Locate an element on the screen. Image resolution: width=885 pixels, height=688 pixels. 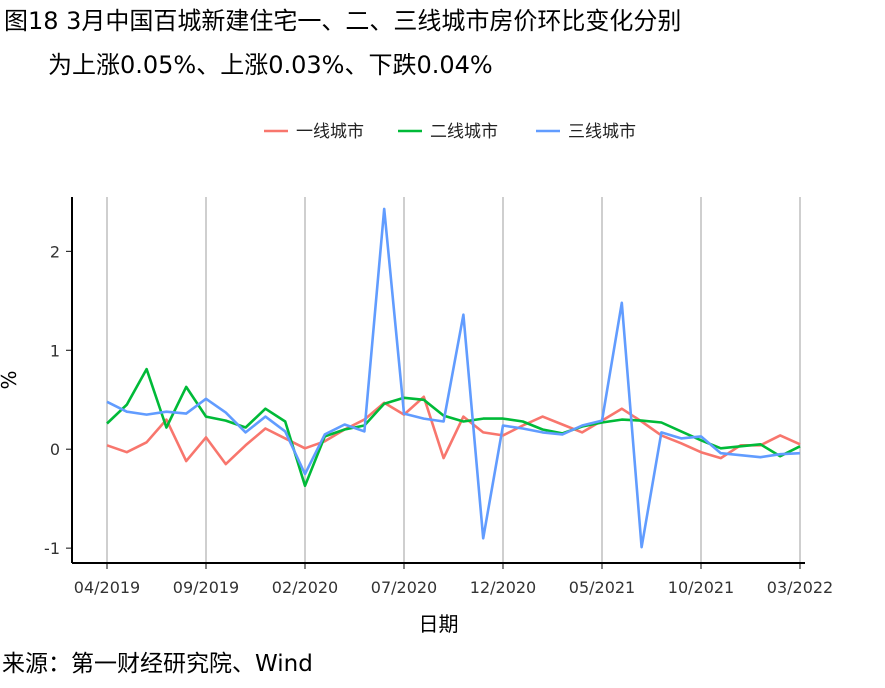
x-tick-label: 02/2020 is located at coordinates (305, 587).